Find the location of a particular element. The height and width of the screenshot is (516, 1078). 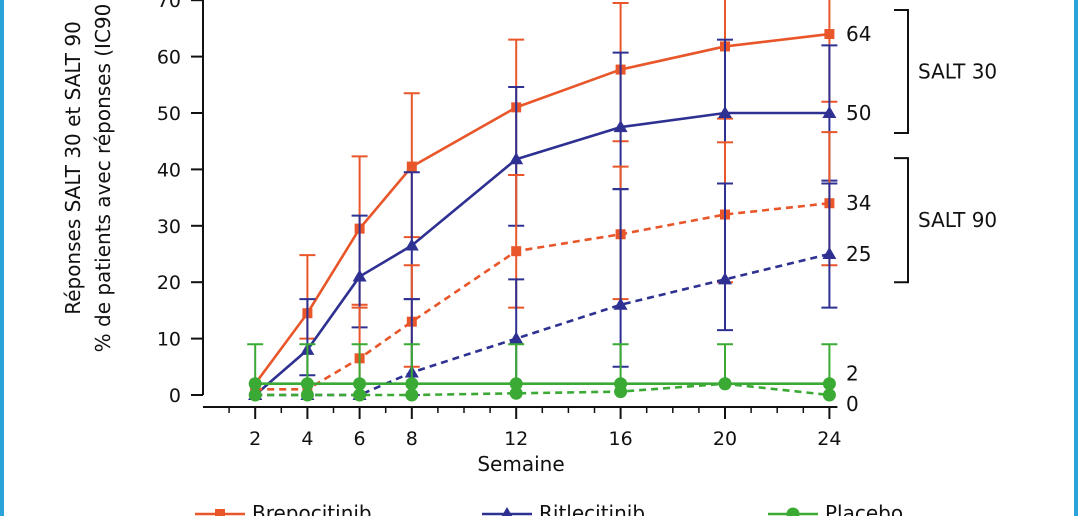

y-axis-title-line-1: Réponses SALT 30 et SALT 90 is located at coordinates (73, 168).